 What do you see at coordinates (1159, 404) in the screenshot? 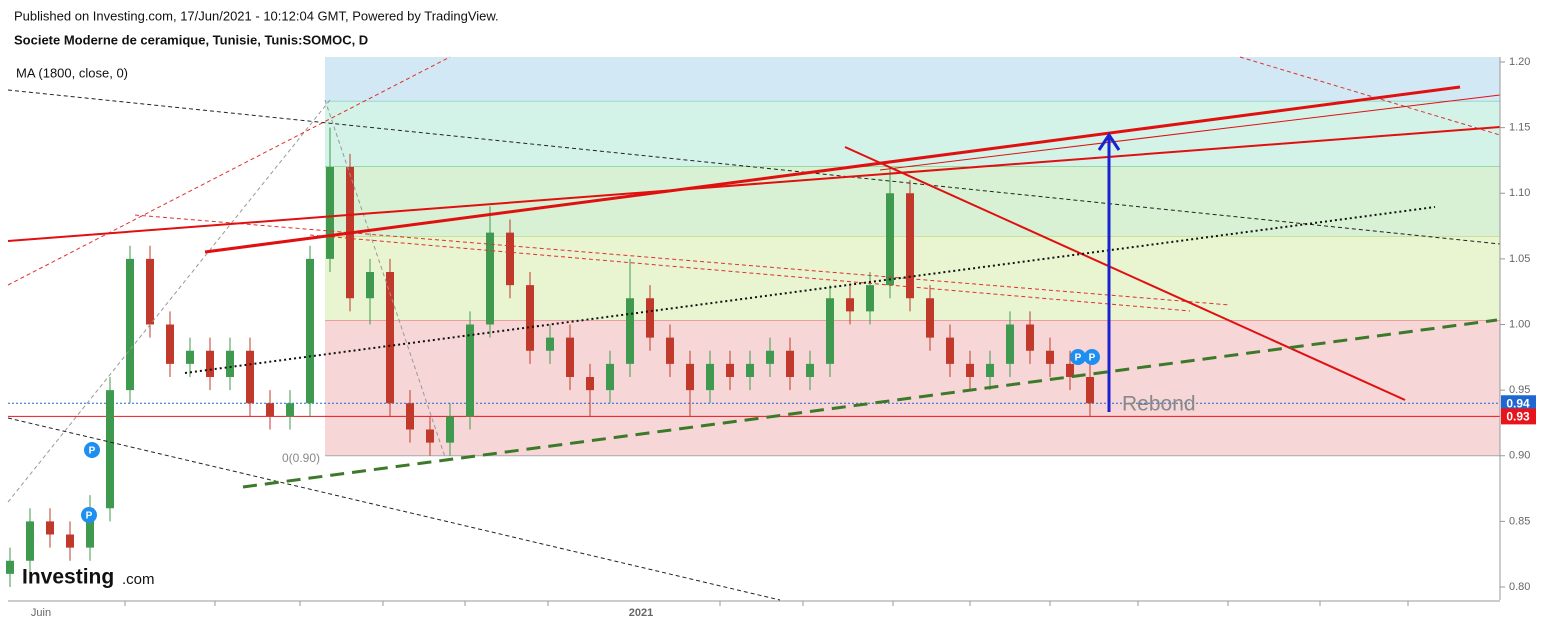
I see `annotation: Rebond` at bounding box center [1159, 404].